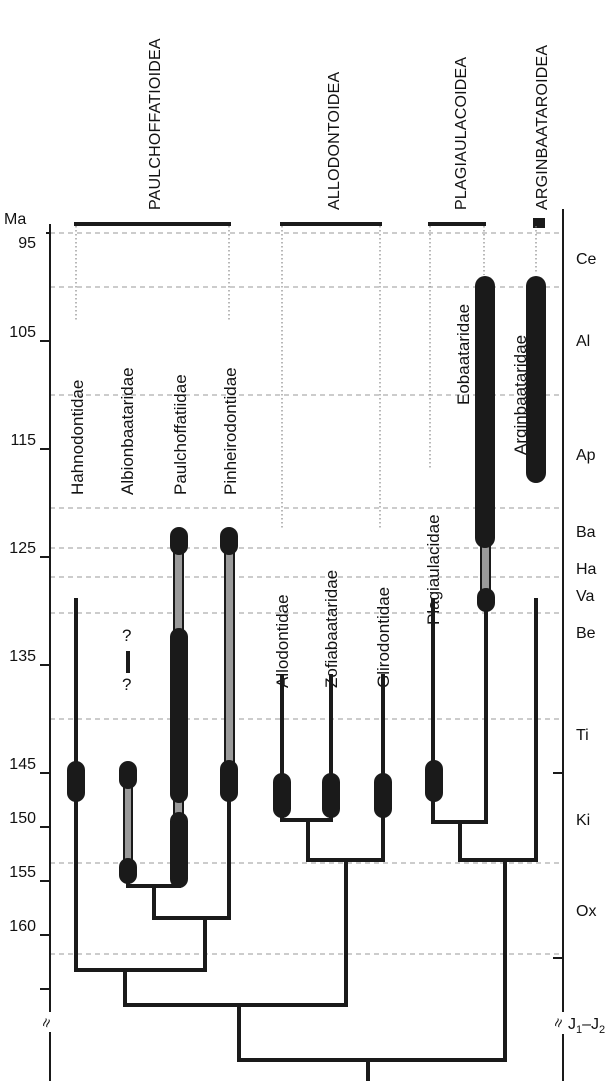  Describe the element at coordinates (463, 354) in the screenshot. I see `family-label-eobaataridae: Eobaataridae` at that location.